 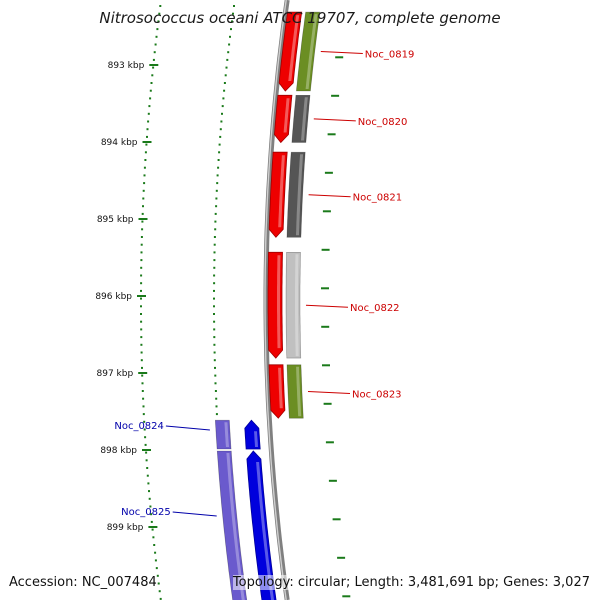 What do you see at coordinates (125, 528) in the screenshot?
I see `kbp-tick-label: 899 kbp` at bounding box center [125, 528].